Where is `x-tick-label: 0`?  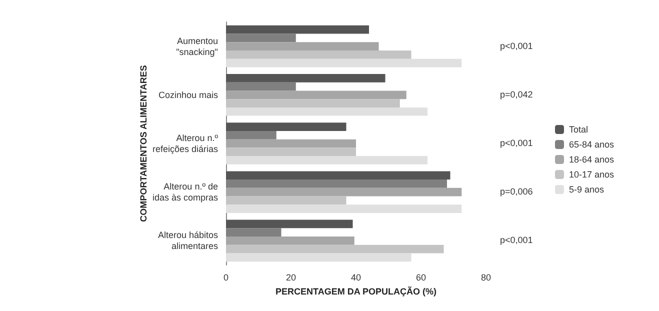 x-tick-label: 0 is located at coordinates (226, 277).